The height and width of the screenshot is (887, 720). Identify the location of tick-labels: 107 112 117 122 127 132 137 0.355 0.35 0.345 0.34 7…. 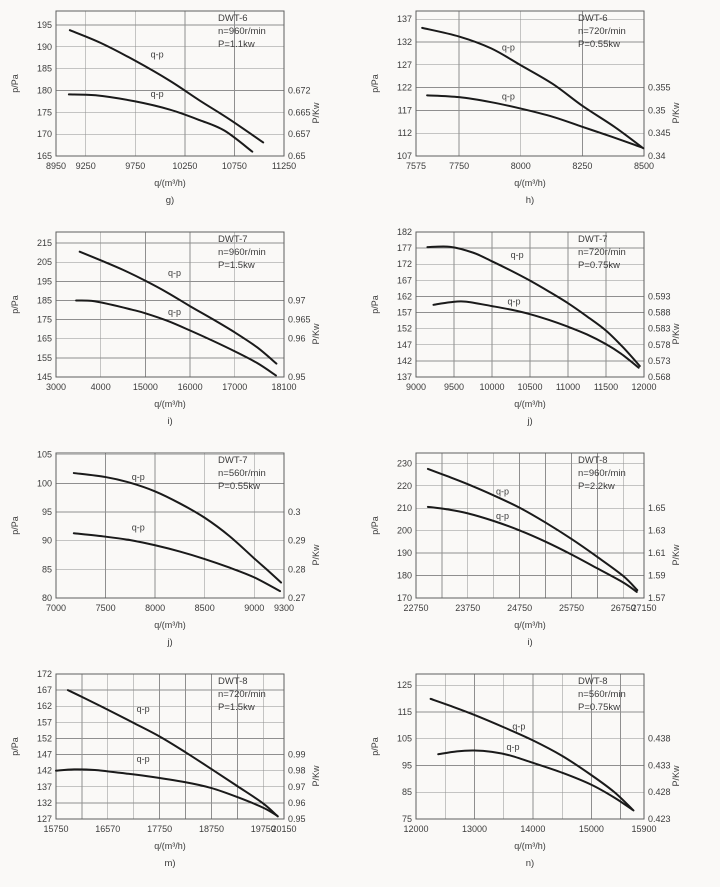
(534, 92).